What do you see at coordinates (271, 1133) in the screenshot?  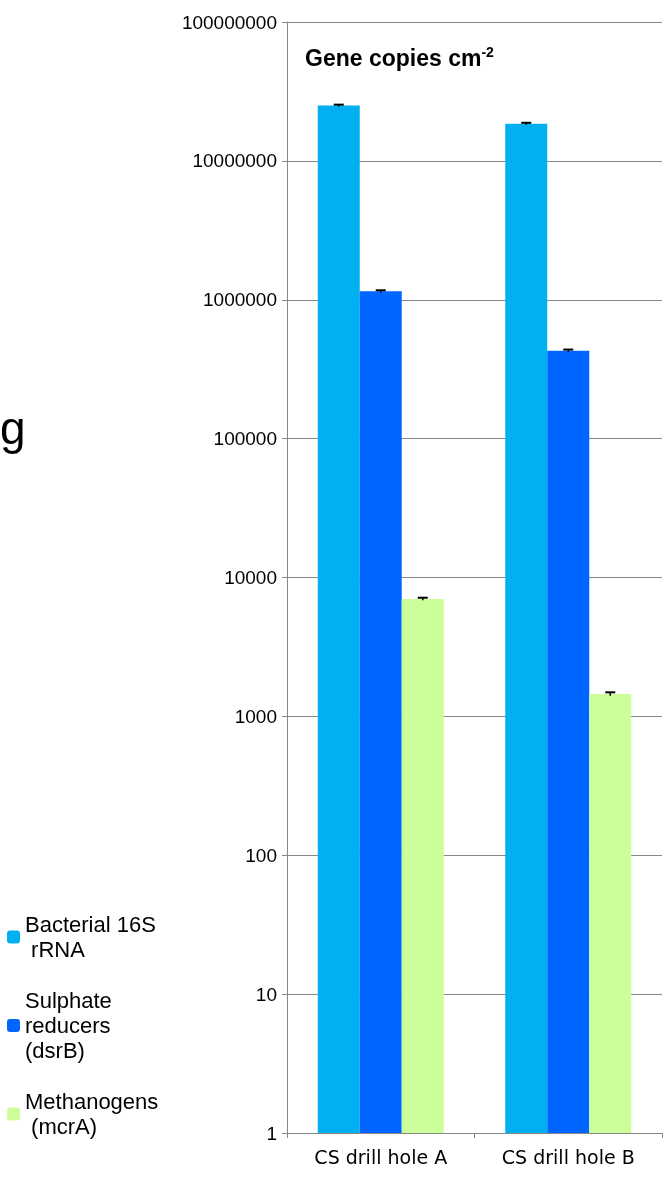 I see `y-tick-label: 1` at bounding box center [271, 1133].